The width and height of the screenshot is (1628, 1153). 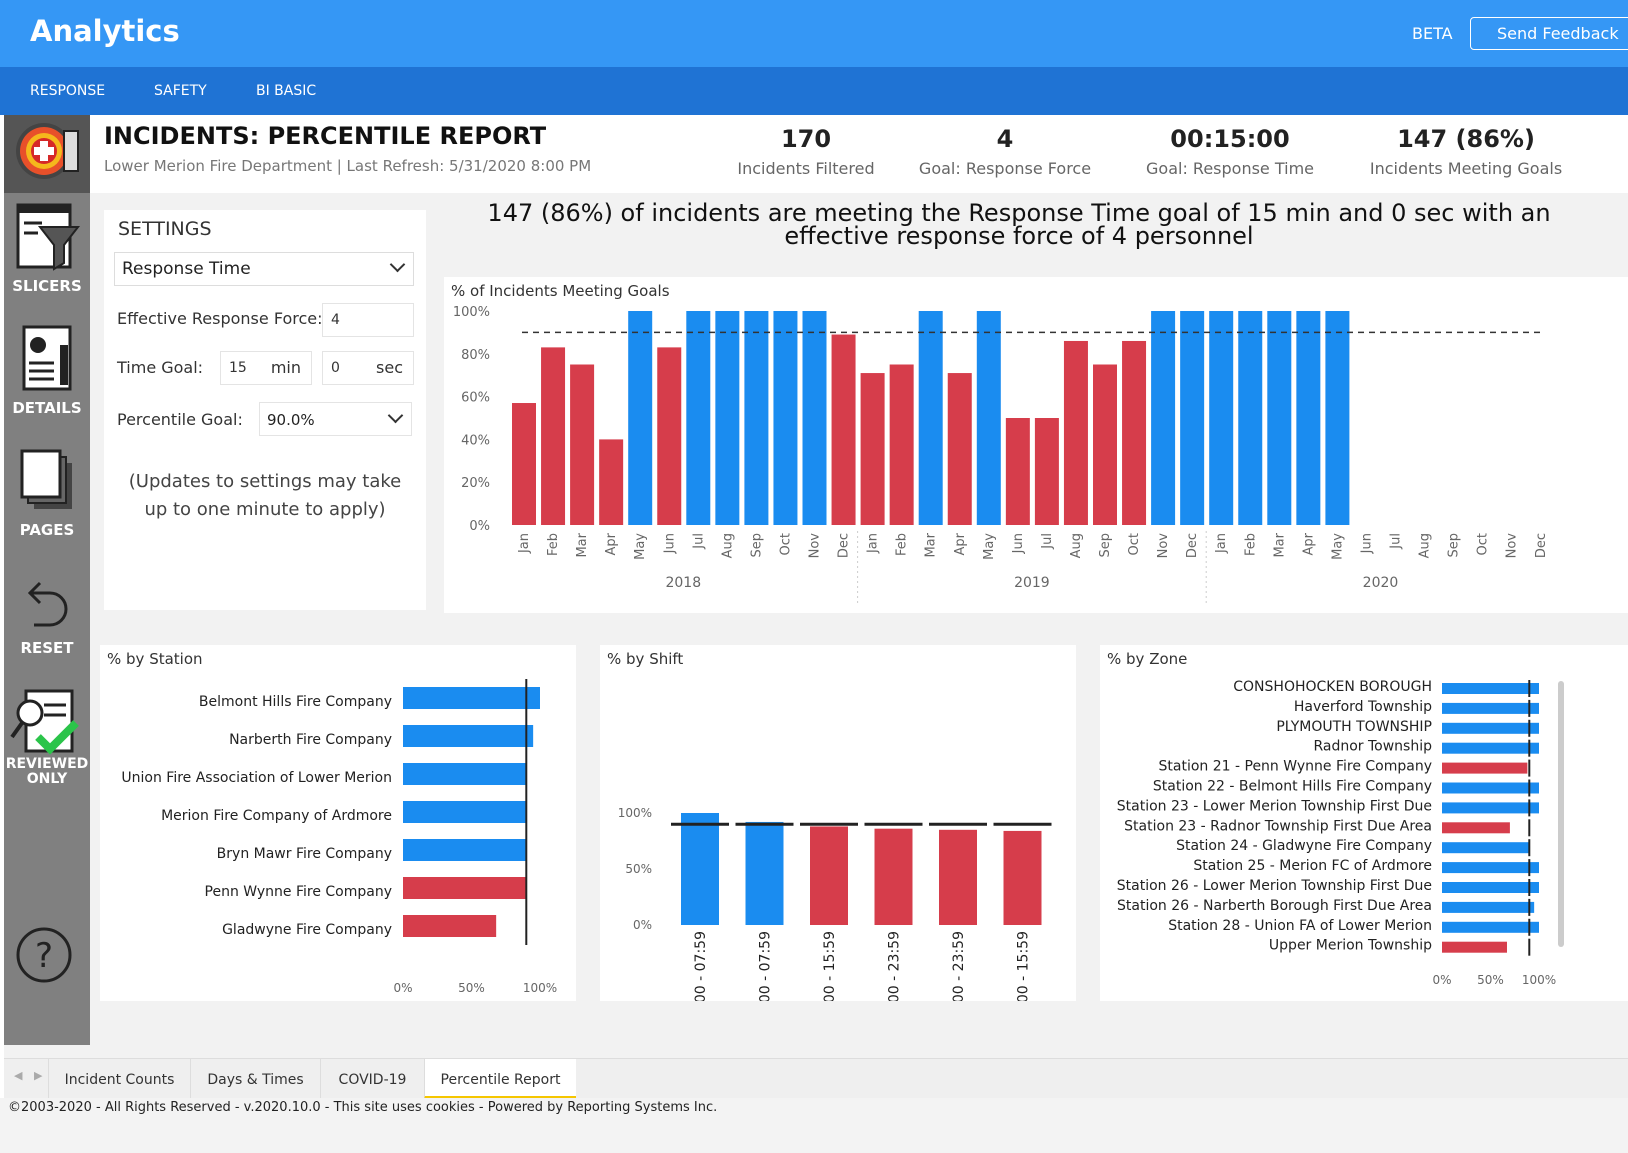 I want to click on metric-dropdown: Response Time, so click(x=264, y=269).